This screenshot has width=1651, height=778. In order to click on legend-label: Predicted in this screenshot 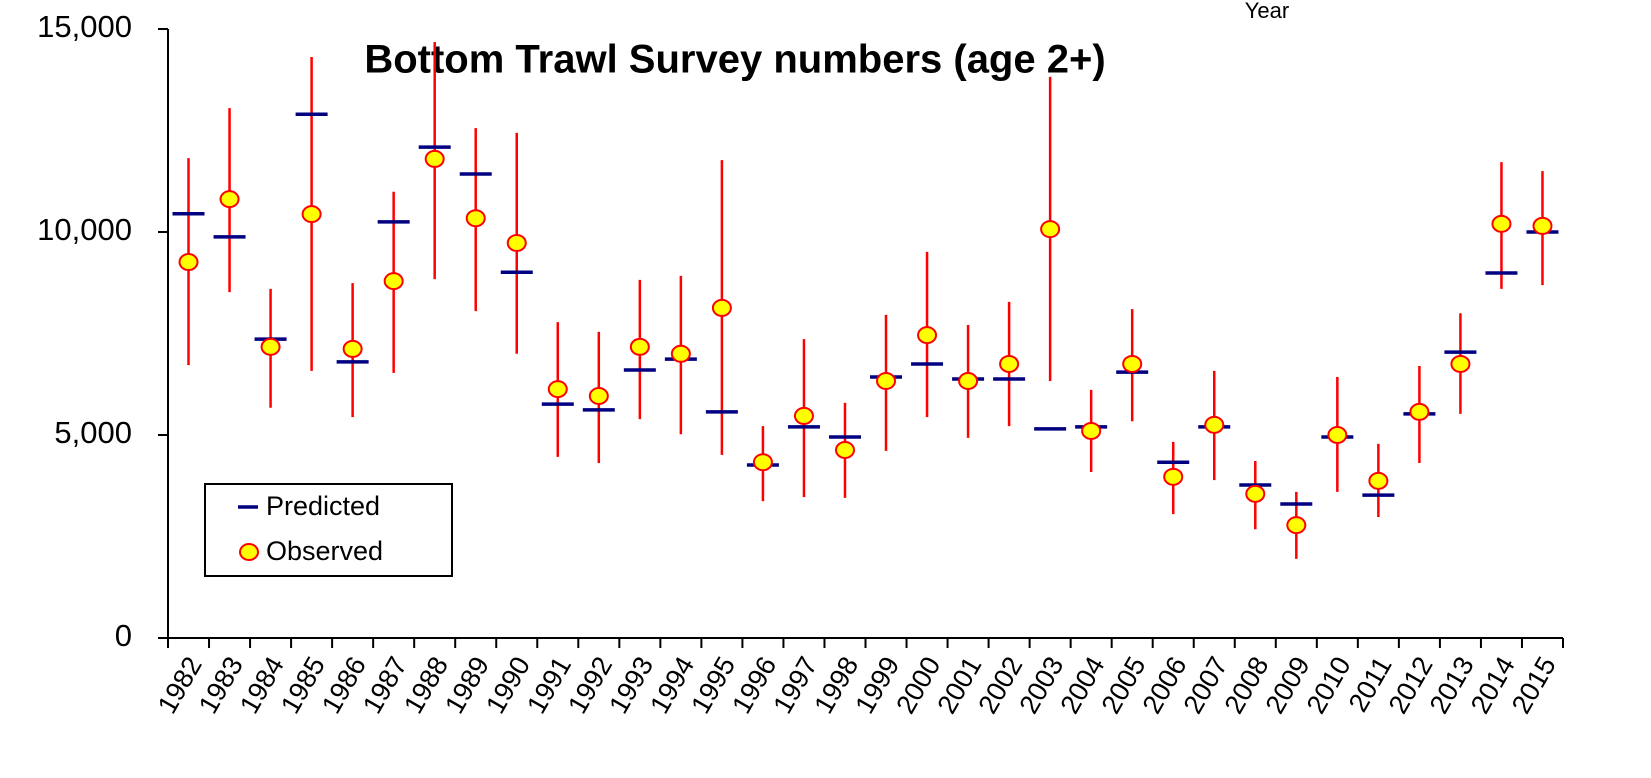, I will do `click(323, 506)`.